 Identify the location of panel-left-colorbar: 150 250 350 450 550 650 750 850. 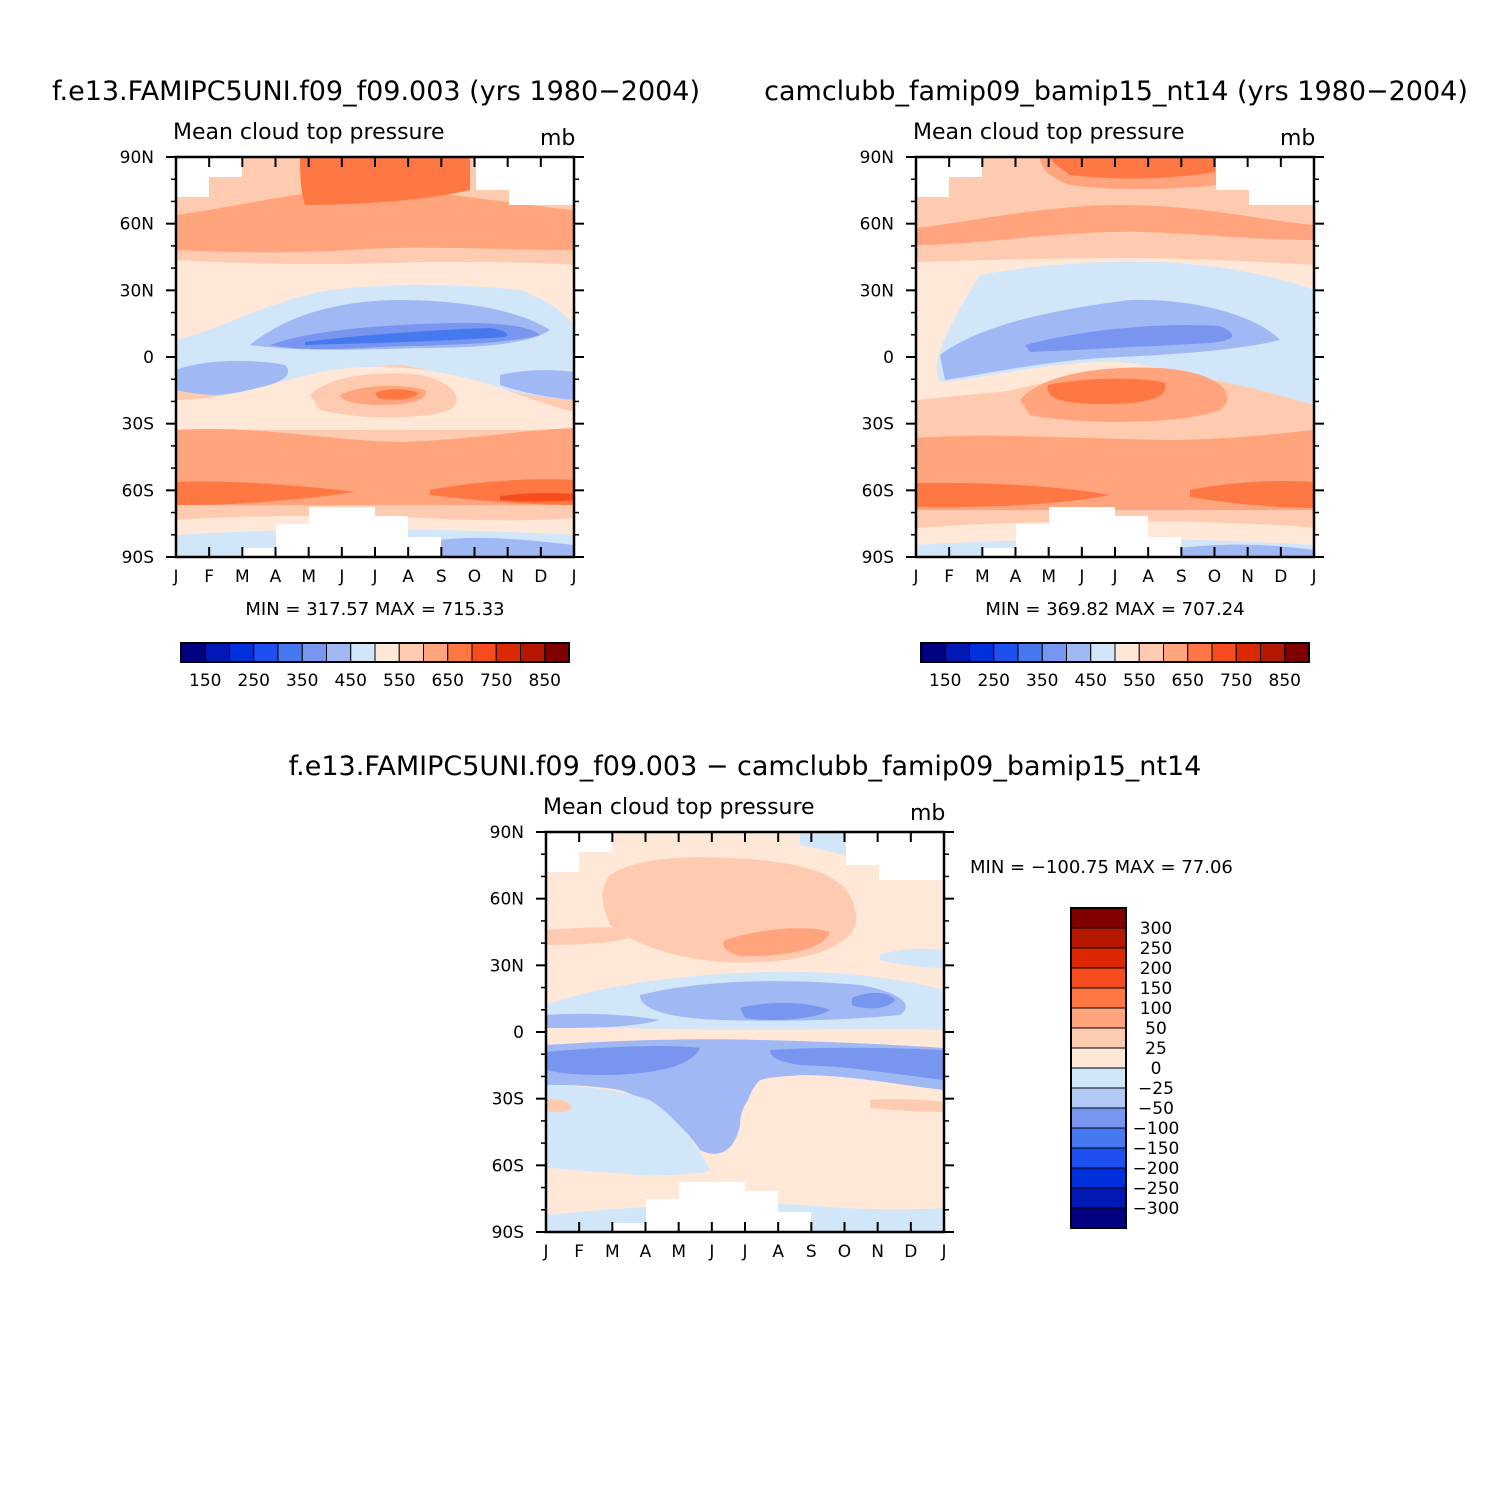
(375, 666).